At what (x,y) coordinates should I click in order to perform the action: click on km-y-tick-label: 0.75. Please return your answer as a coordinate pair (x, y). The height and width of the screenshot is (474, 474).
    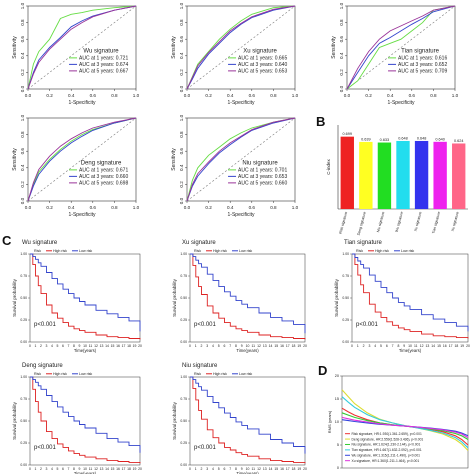
    Looking at the image, I should click on (183, 399).